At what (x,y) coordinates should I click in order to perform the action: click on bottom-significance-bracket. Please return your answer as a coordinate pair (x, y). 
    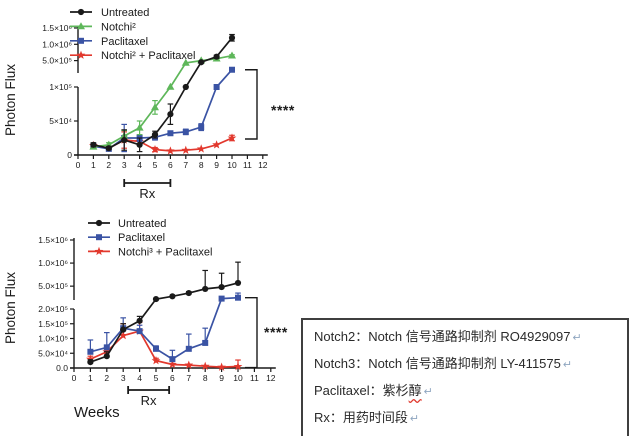
    Looking at the image, I should click on (251, 332).